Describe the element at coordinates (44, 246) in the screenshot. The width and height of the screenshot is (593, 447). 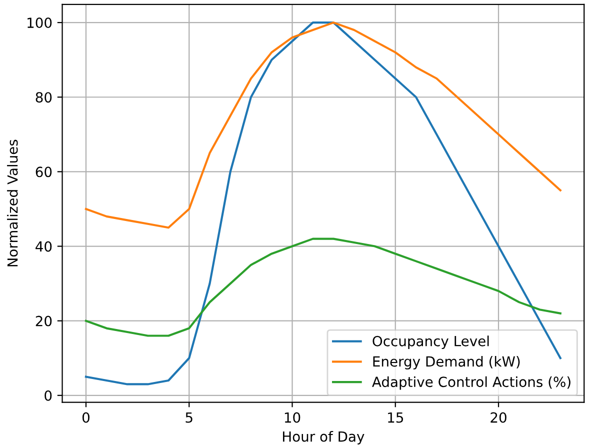
I see `y-tick-label: 40` at that location.